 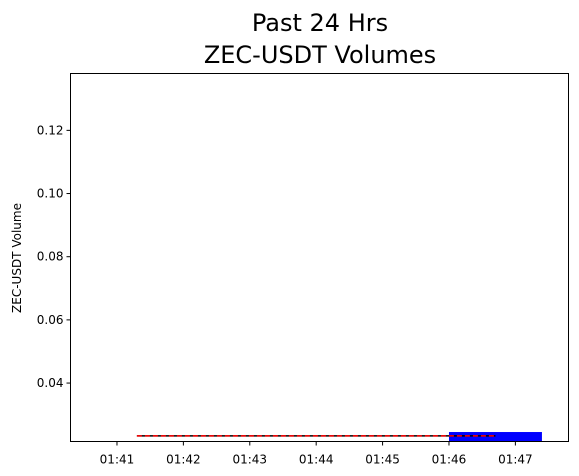 I want to click on volume-bar, so click(x=495, y=437).